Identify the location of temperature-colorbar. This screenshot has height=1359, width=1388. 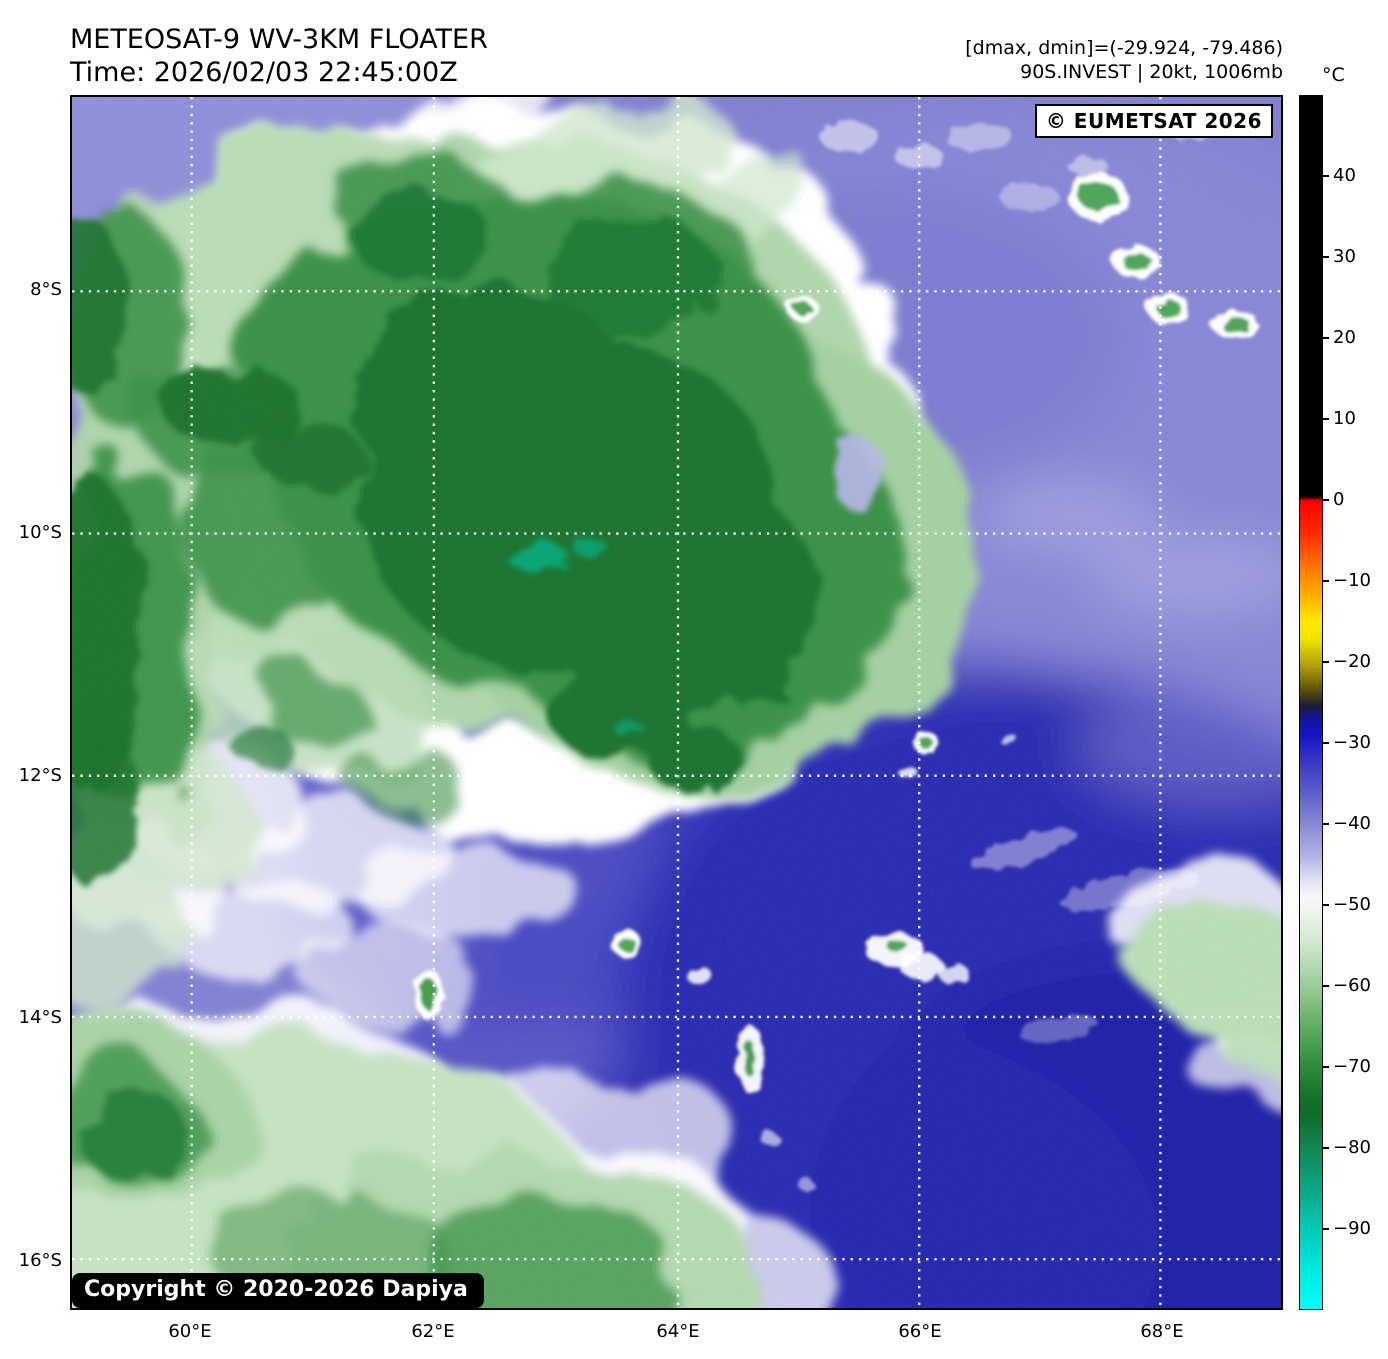
(1311, 702).